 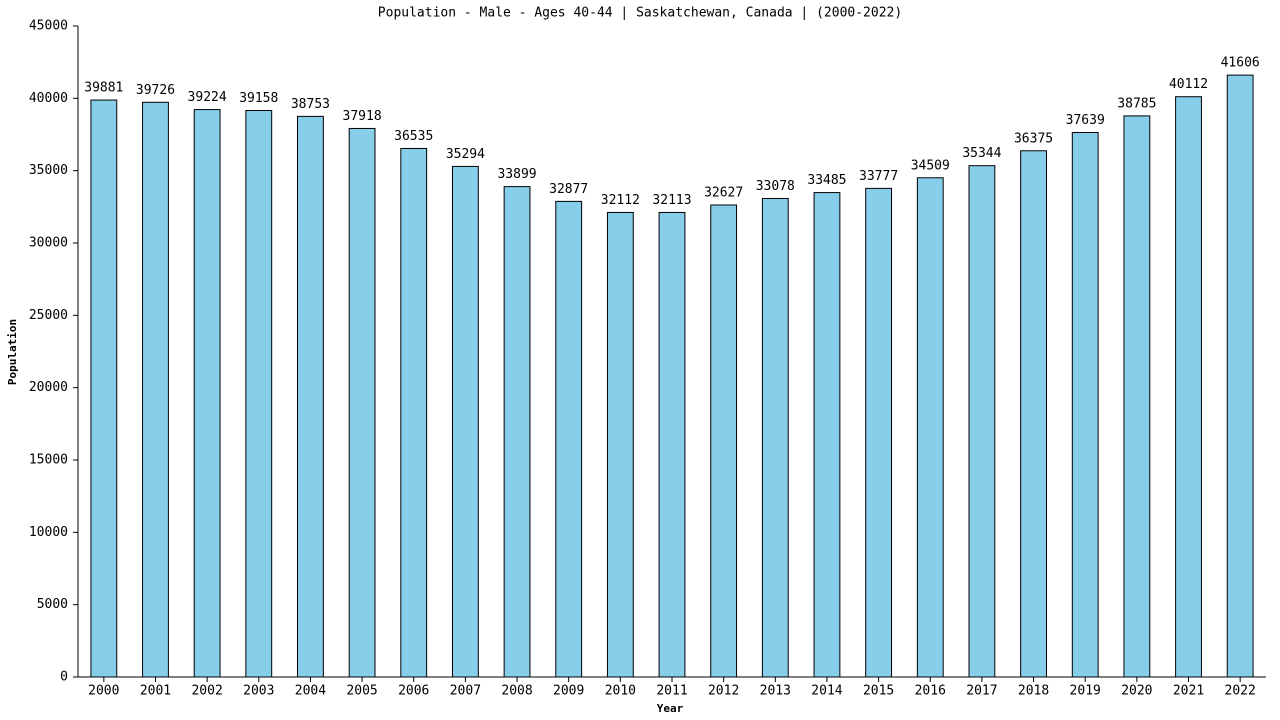 What do you see at coordinates (981, 153) in the screenshot?
I see `value-label: 35344` at bounding box center [981, 153].